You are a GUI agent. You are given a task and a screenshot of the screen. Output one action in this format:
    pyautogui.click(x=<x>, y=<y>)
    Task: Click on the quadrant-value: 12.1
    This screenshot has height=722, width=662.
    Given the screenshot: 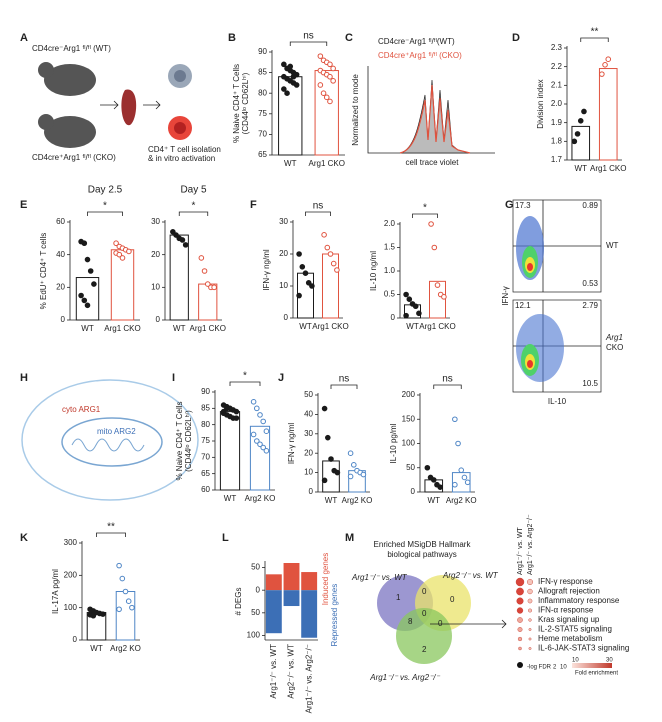 What is the action you would take?
    pyautogui.click(x=523, y=305)
    